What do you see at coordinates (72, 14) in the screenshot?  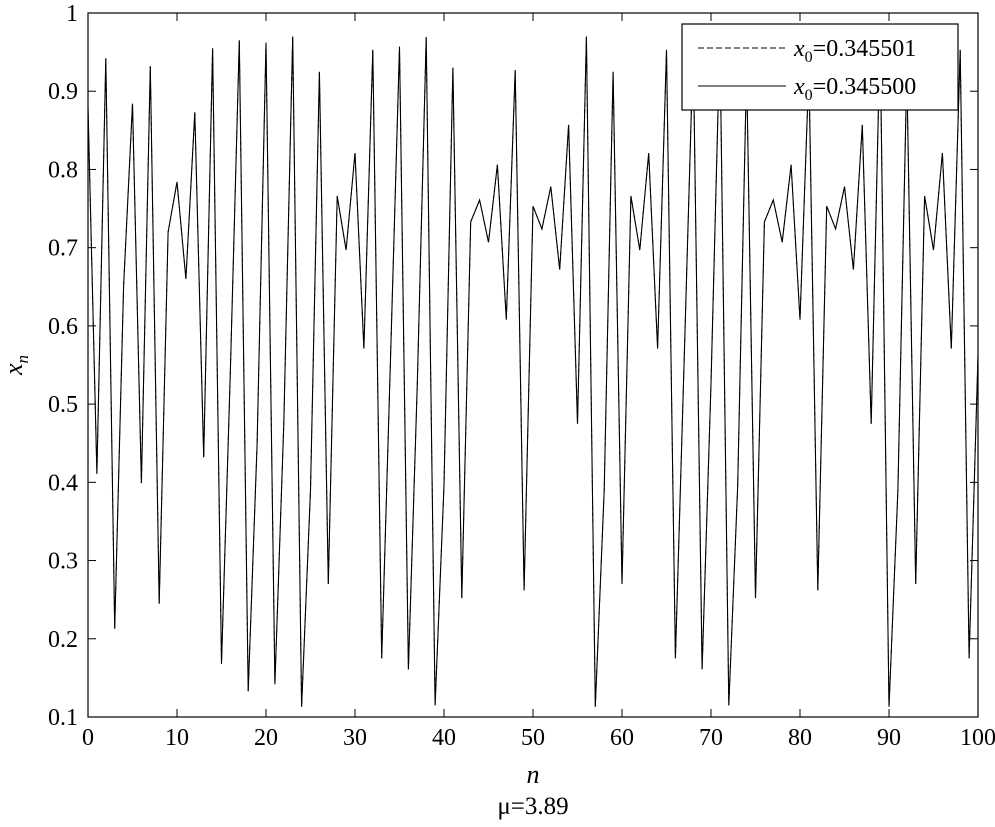 I see `y-tick-label: 1` at bounding box center [72, 14].